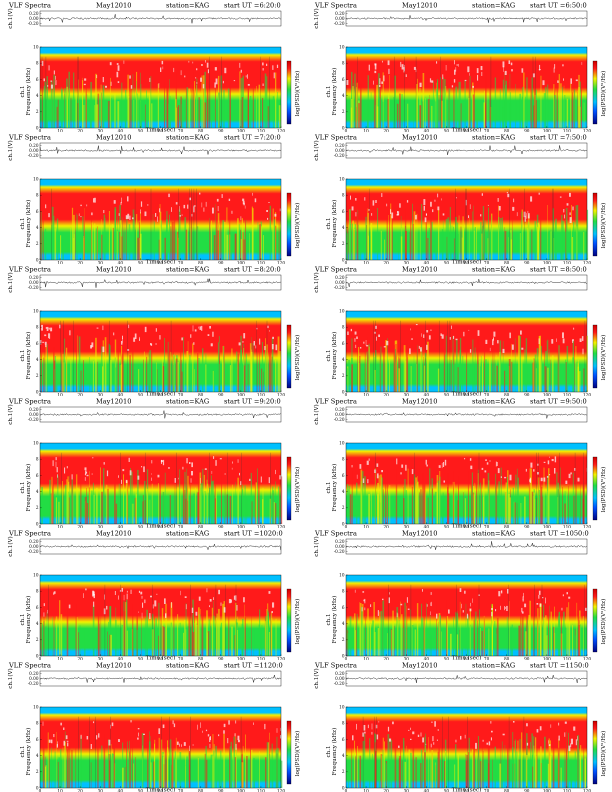 This screenshot has height=792, width=612. Describe the element at coordinates (40, 262) in the screenshot. I see `time-tick-label: 0` at that location.